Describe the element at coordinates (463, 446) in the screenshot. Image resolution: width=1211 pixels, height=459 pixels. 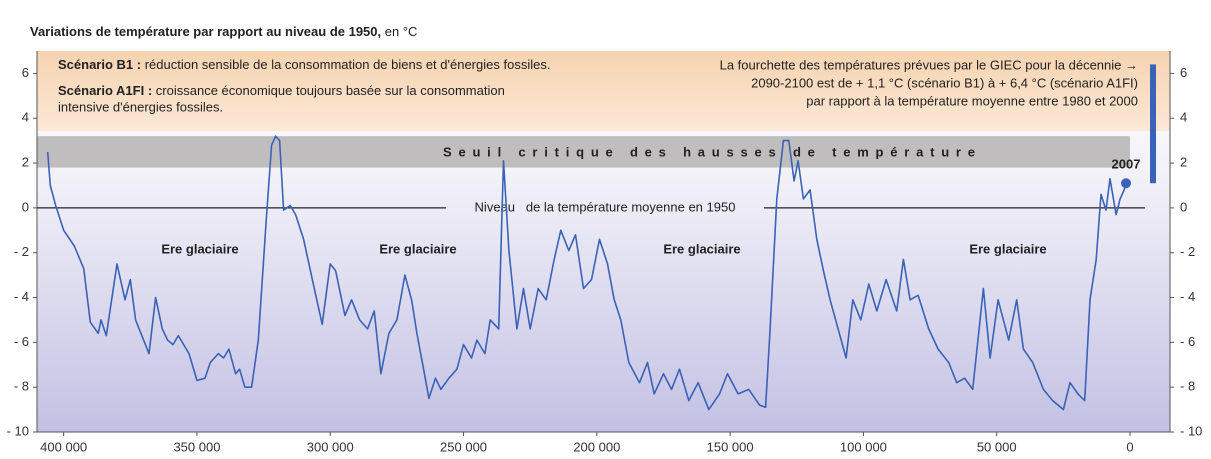
I see `x-tick-label: 250 000` at that location.